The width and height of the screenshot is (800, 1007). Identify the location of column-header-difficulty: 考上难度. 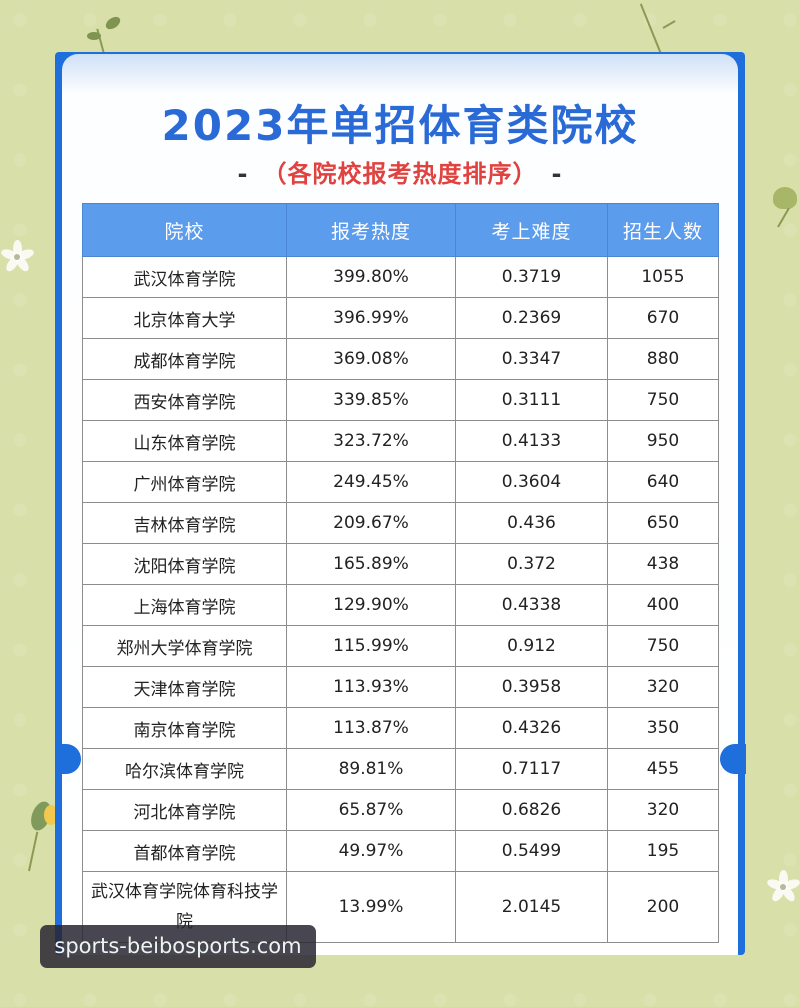
(531, 230).